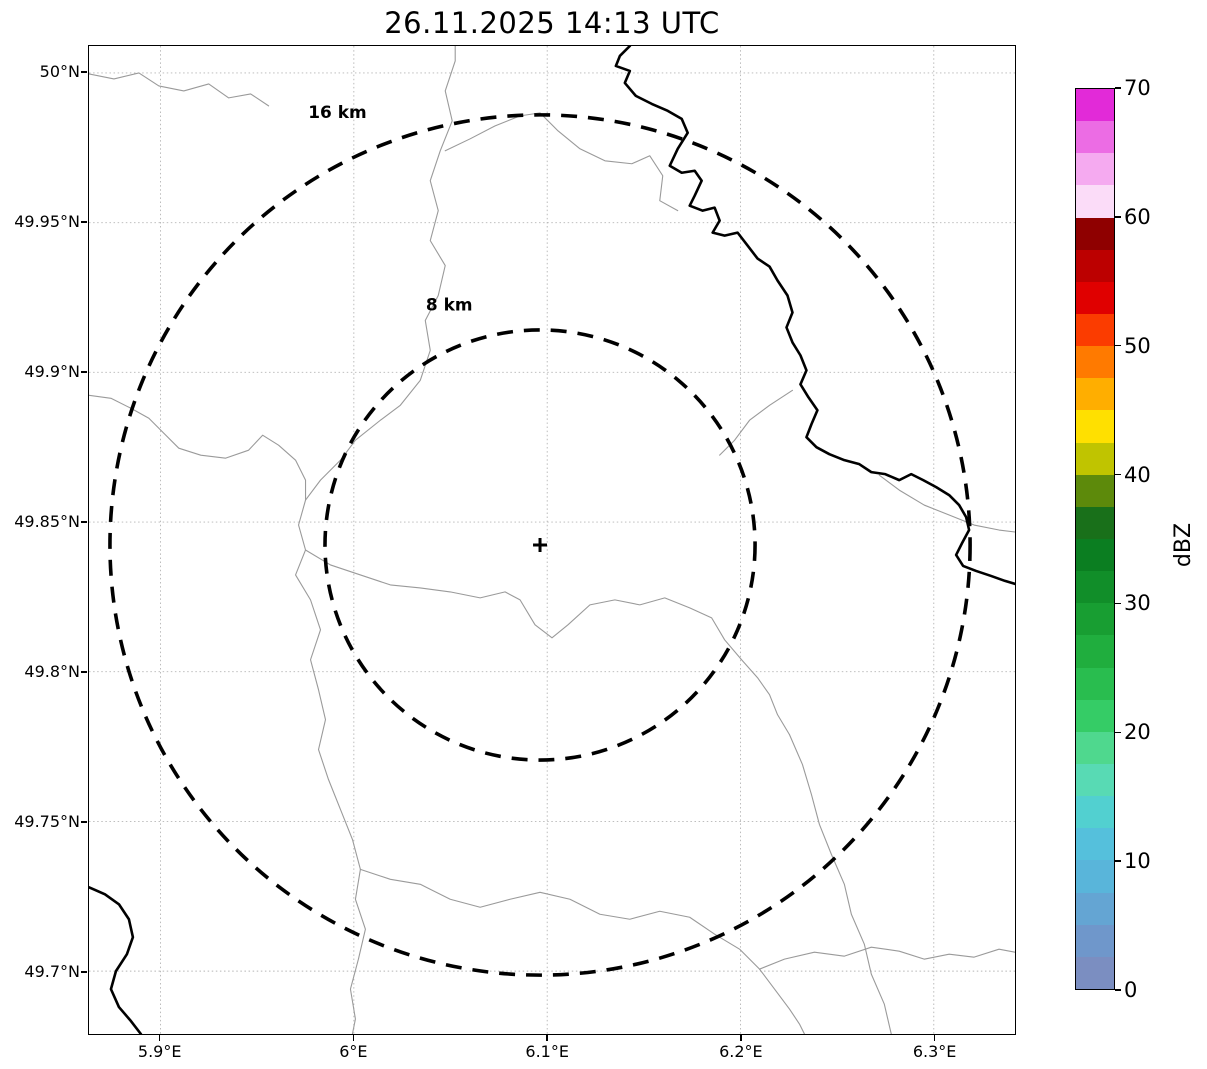  I want to click on colorbar-tick-label: 40, so click(1137, 474).